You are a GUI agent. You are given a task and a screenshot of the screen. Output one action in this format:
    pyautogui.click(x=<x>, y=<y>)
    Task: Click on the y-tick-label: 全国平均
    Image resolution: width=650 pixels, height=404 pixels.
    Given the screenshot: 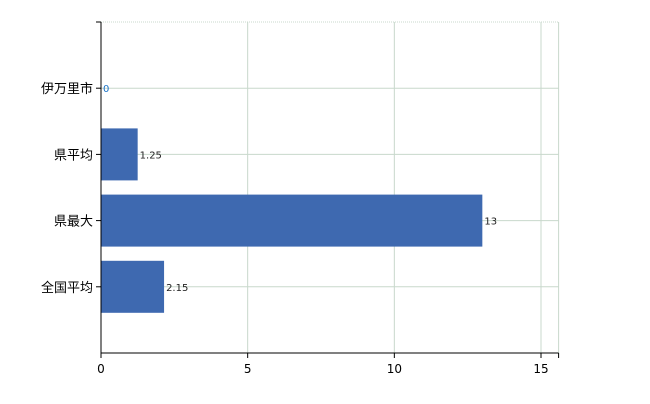 What is the action you would take?
    pyautogui.click(x=67, y=288)
    